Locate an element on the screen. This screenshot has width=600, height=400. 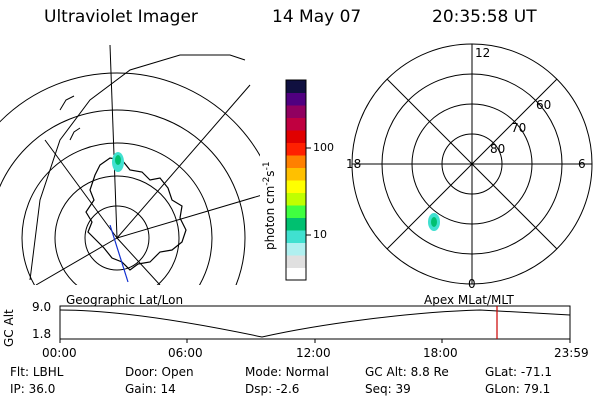
status-gain: Gain: 14 is located at coordinates (150, 389).